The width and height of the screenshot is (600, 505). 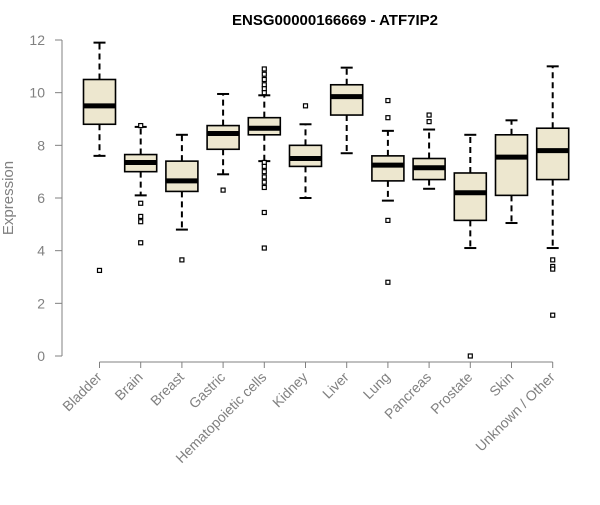 I want to click on y-axis: 0 2 4 6 8 10 12, so click(x=46, y=198).